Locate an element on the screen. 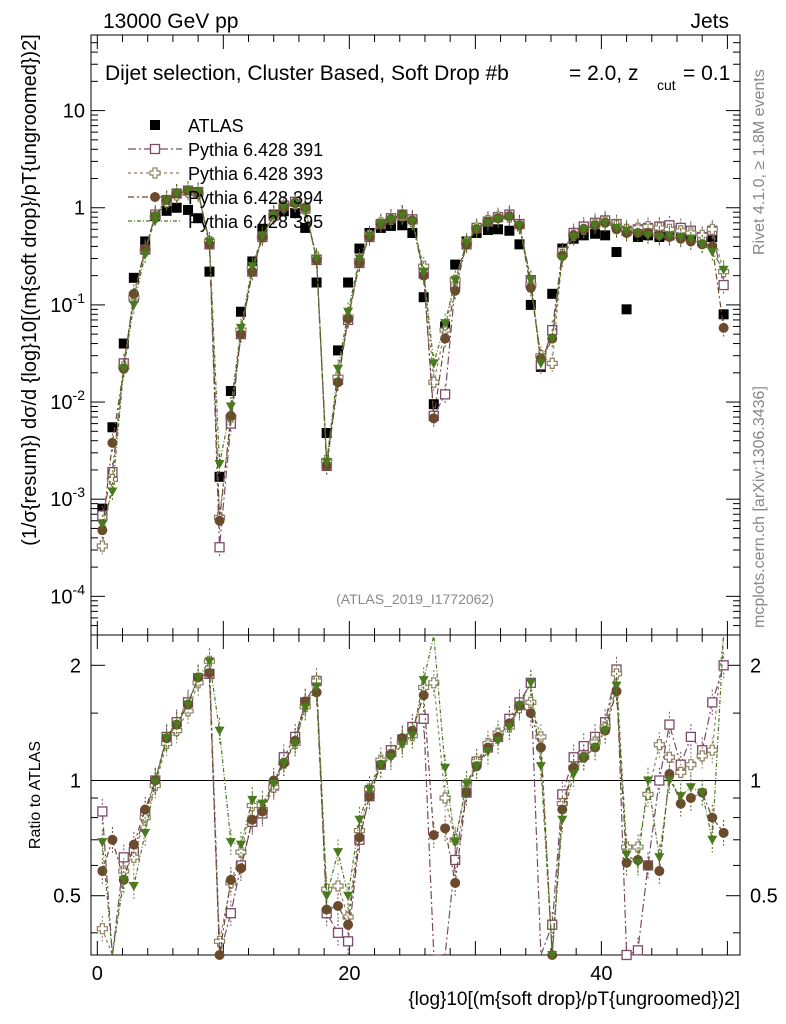  y-axis-title-ratio: Ratio to ATLAS is located at coordinates (35, 795).